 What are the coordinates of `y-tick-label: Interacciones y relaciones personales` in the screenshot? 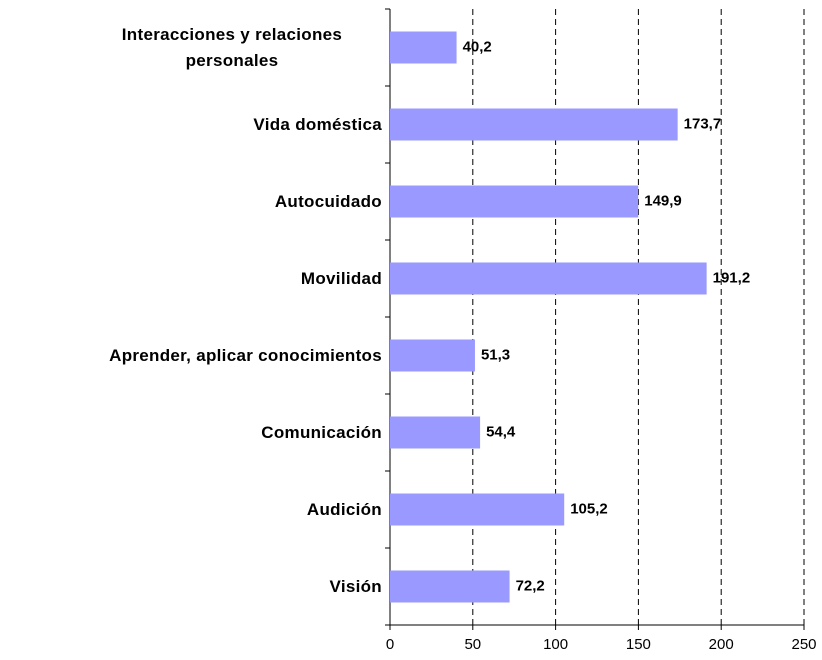 It's located at (232, 47).